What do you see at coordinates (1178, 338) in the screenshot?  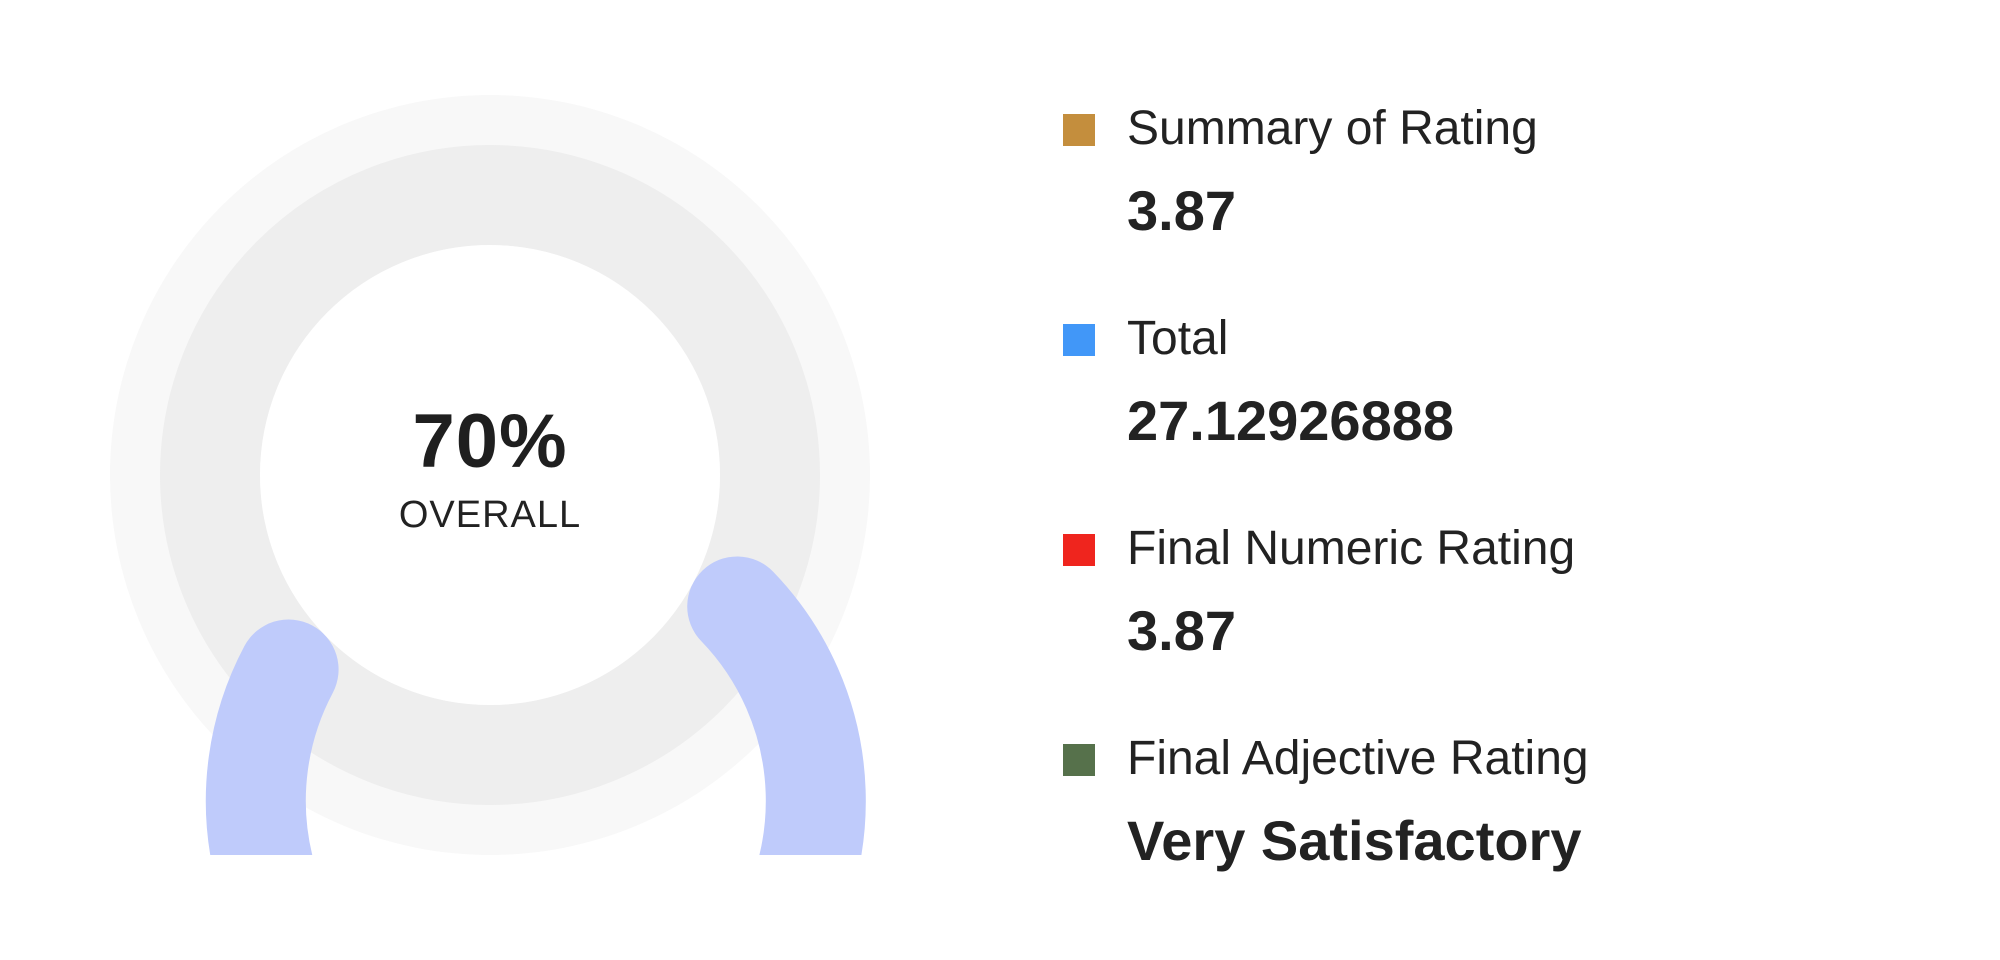 I see `legend-label: Total` at bounding box center [1178, 338].